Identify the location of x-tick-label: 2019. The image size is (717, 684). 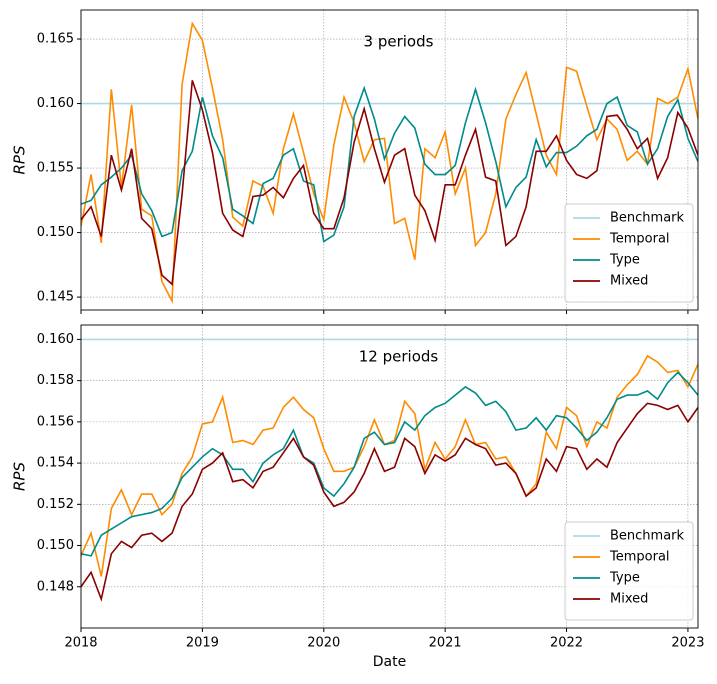
(202, 643).